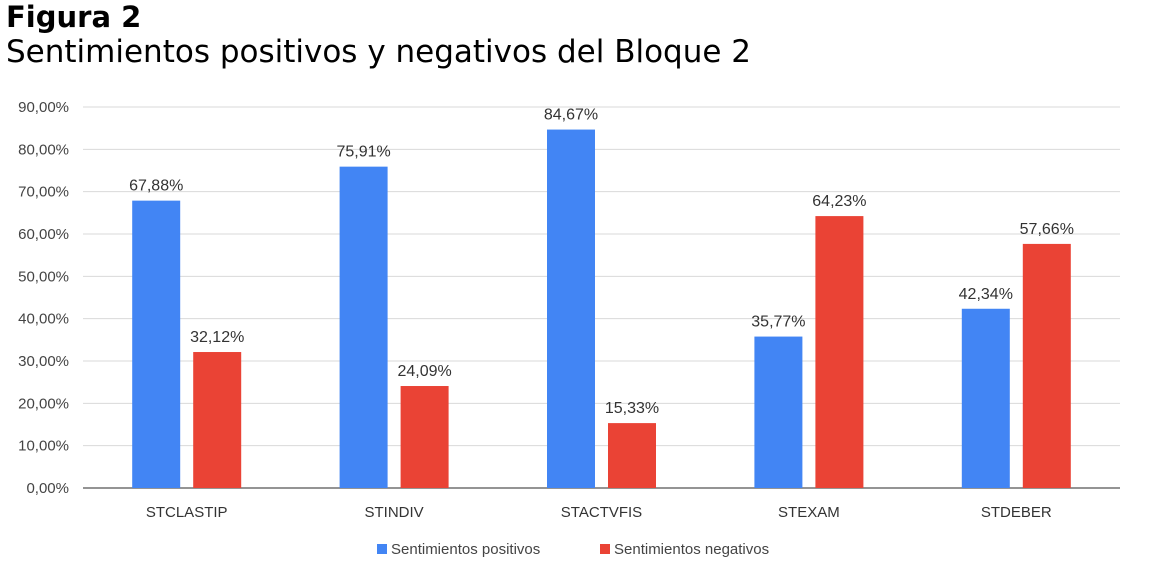  What do you see at coordinates (382, 549) in the screenshot?
I see `legend-swatch-positive` at bounding box center [382, 549].